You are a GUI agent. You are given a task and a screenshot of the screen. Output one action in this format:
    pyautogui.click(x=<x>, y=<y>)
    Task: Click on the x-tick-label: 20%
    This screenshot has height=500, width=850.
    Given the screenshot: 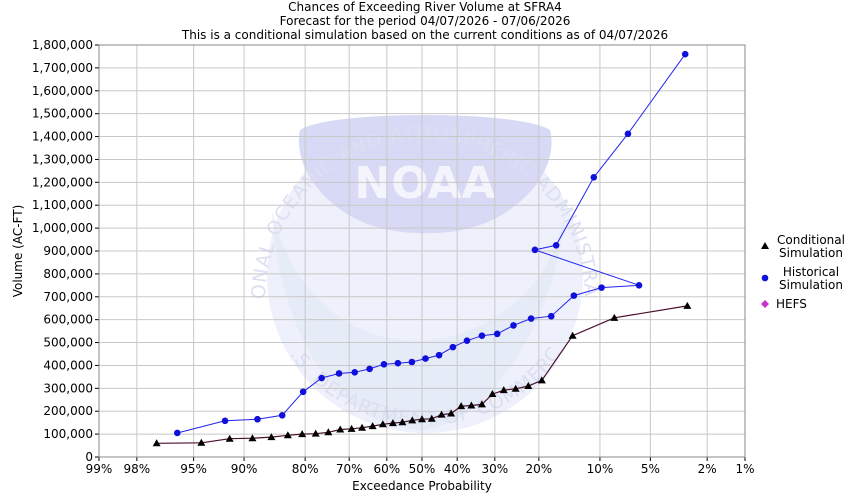 What is the action you would take?
    pyautogui.click(x=539, y=469)
    